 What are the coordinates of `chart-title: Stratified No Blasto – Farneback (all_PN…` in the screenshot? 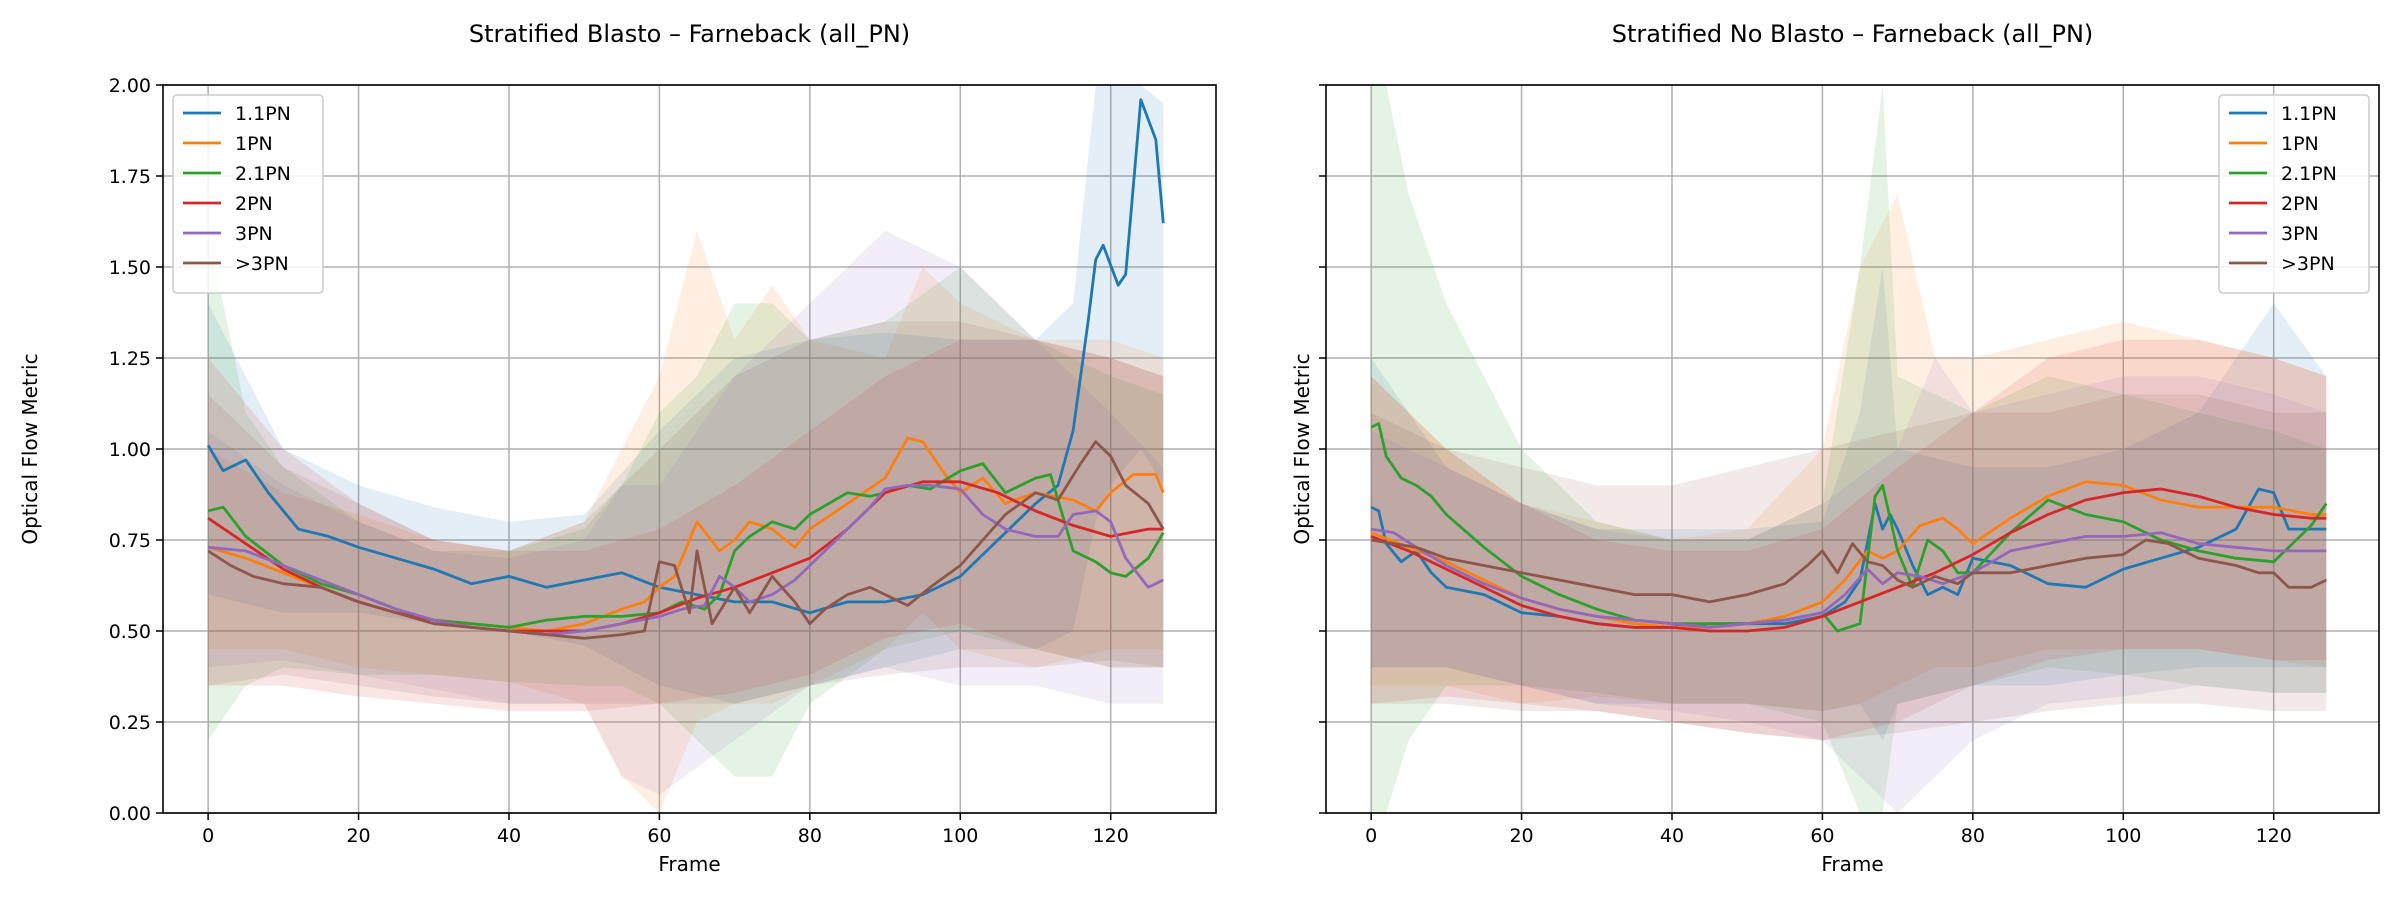 It's located at (1853, 34).